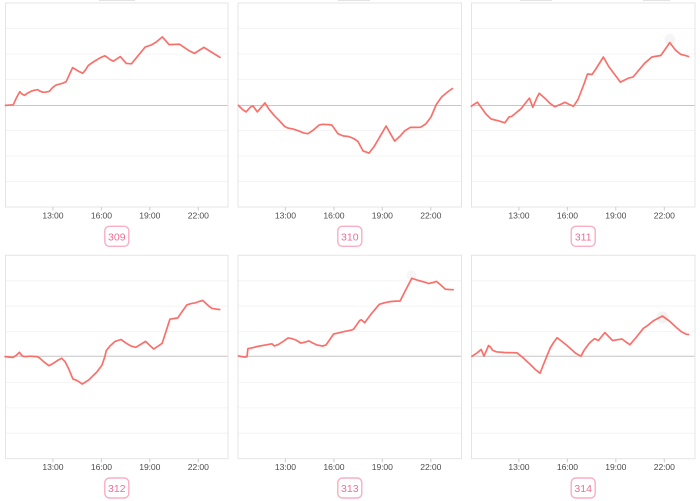 Image resolution: width=700 pixels, height=501 pixels. Describe the element at coordinates (583, 238) in the screenshot. I see `svg-text: 311` at that location.